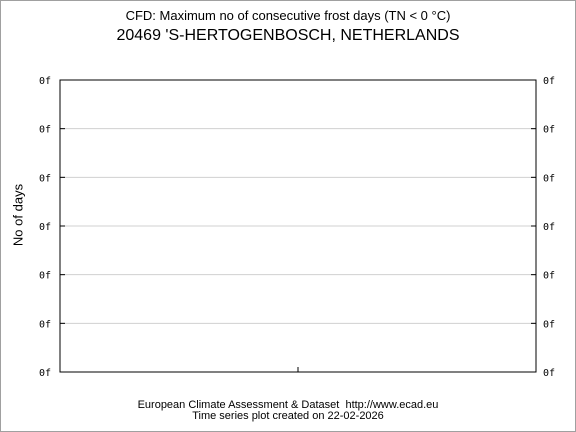  What do you see at coordinates (288, 35) in the screenshot?
I see `chart-subtitle: 20469 'S-HERTOGENBOSCH, NETHERLANDS` at bounding box center [288, 35].